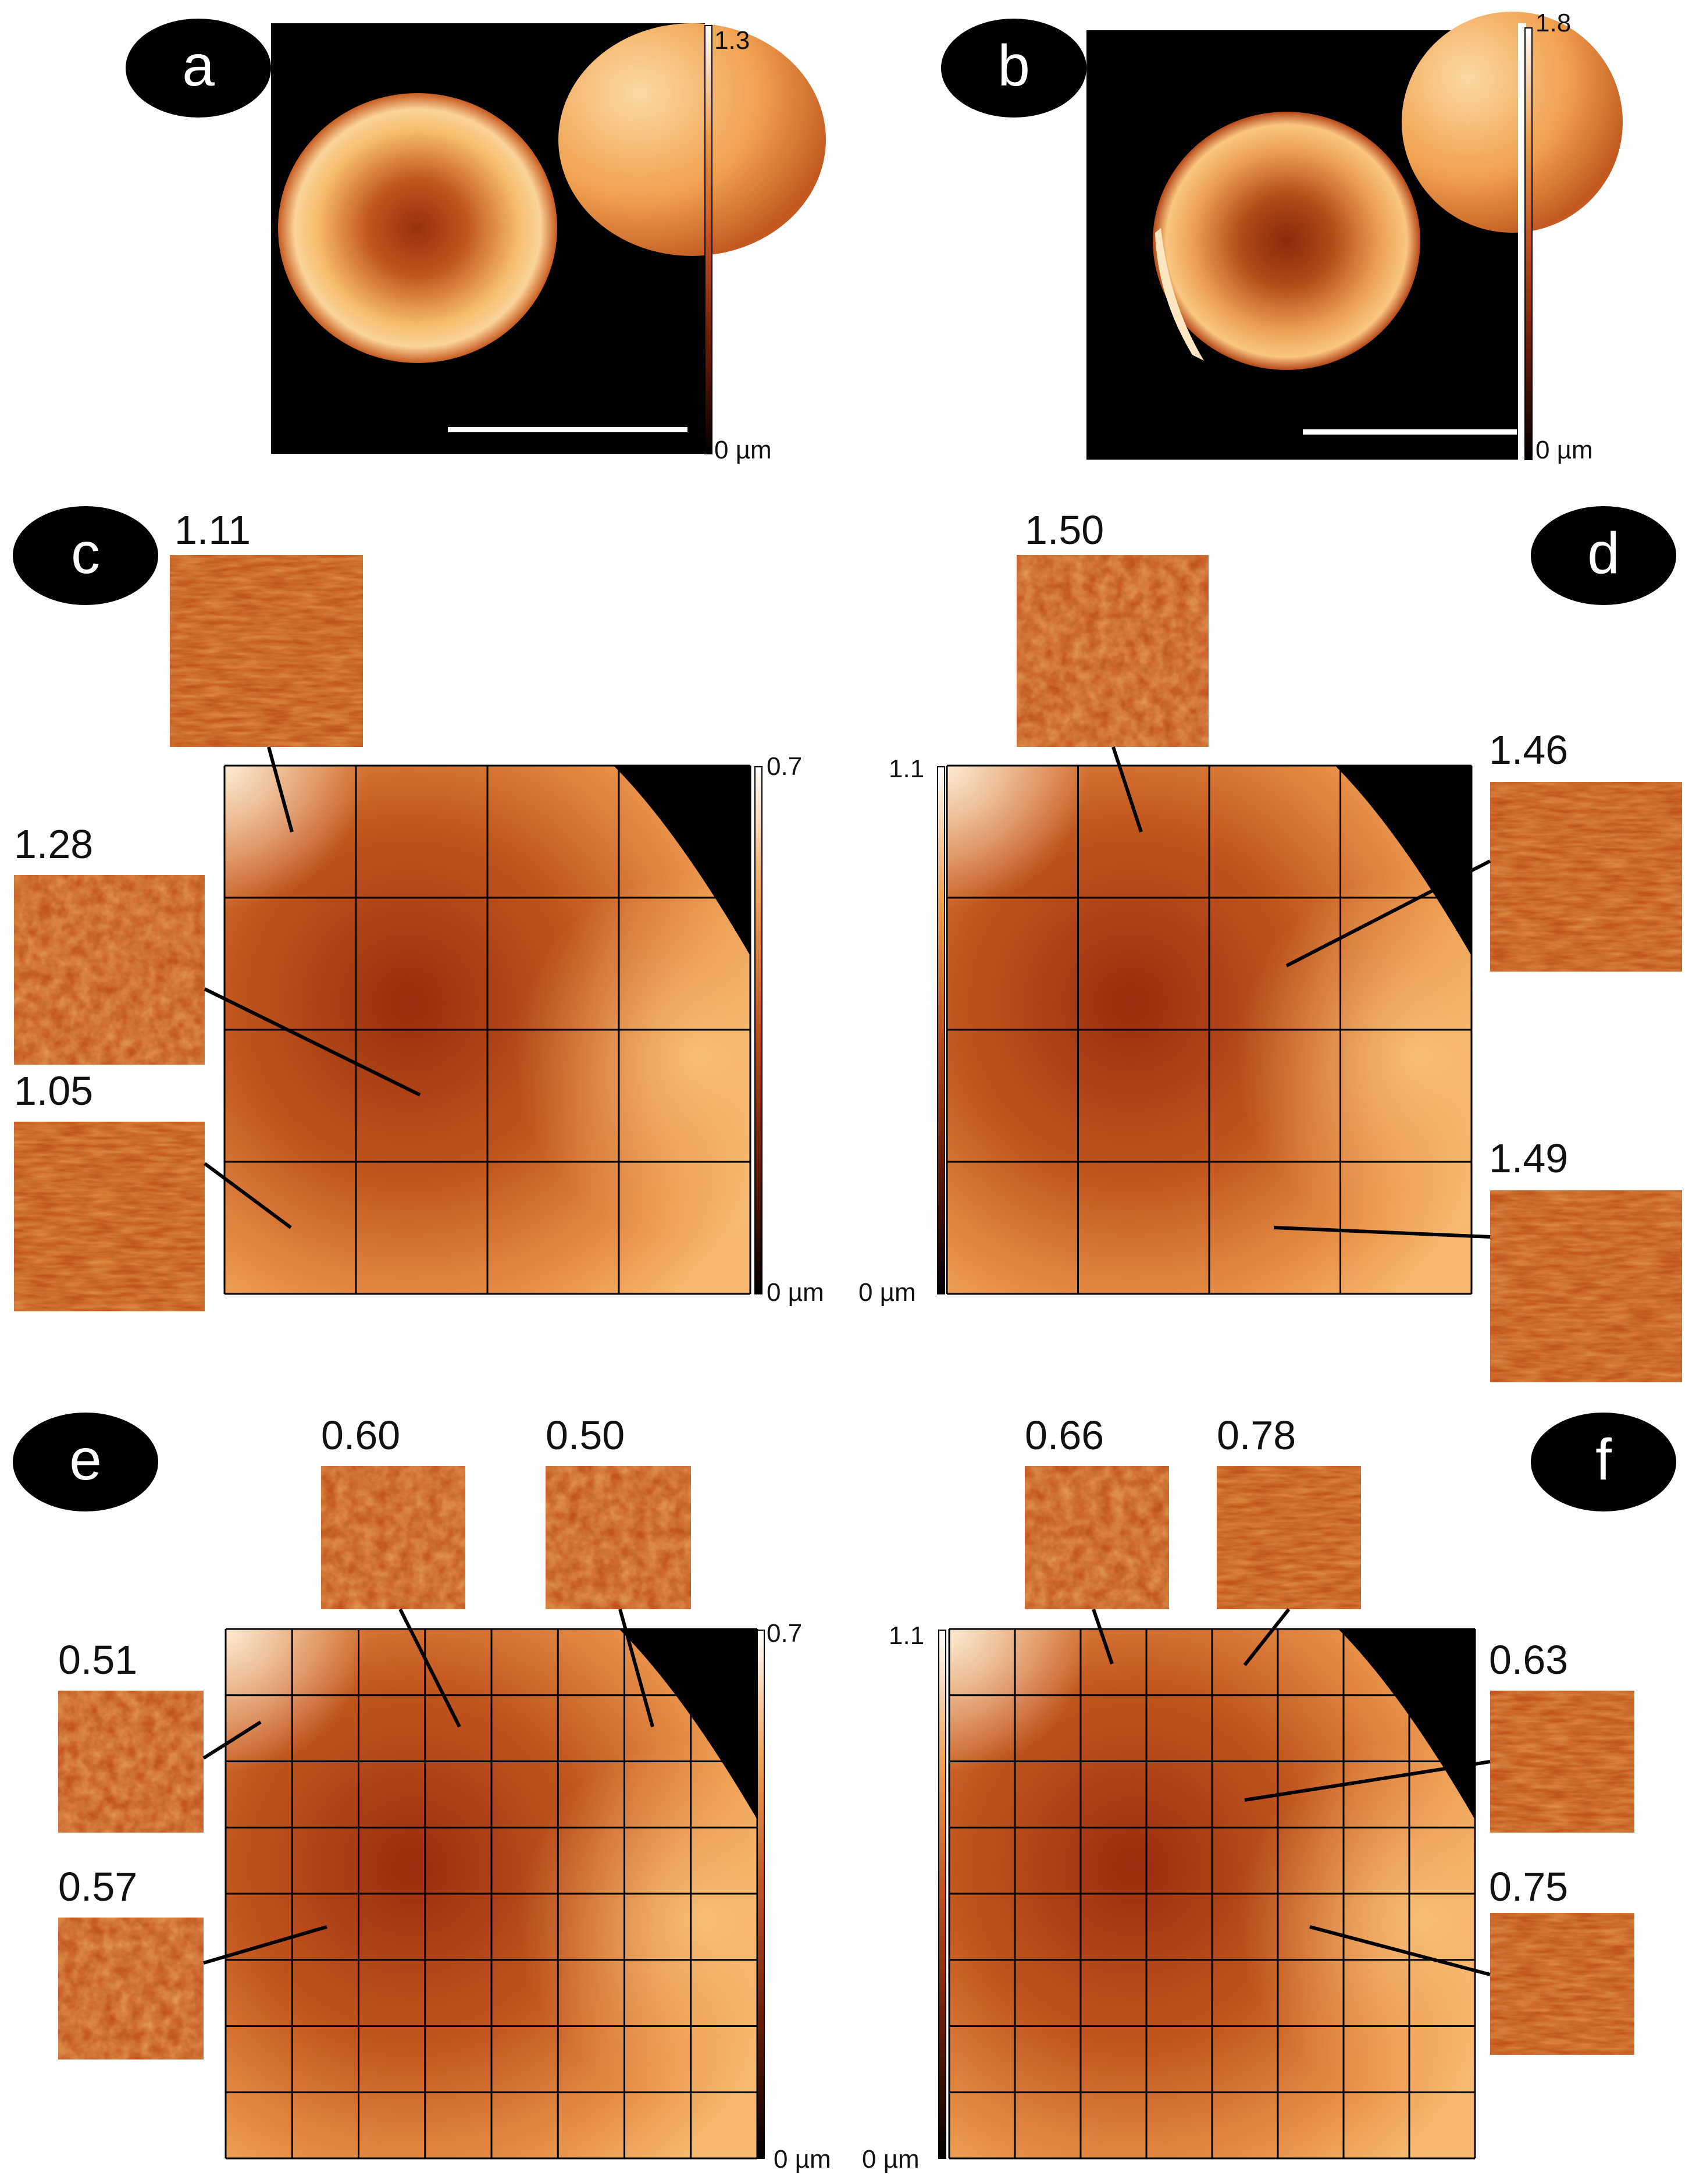 This screenshot has height=2184, width=1696. Describe the element at coordinates (1603, 1462) in the screenshot. I see `panel-label-f: f` at that location.